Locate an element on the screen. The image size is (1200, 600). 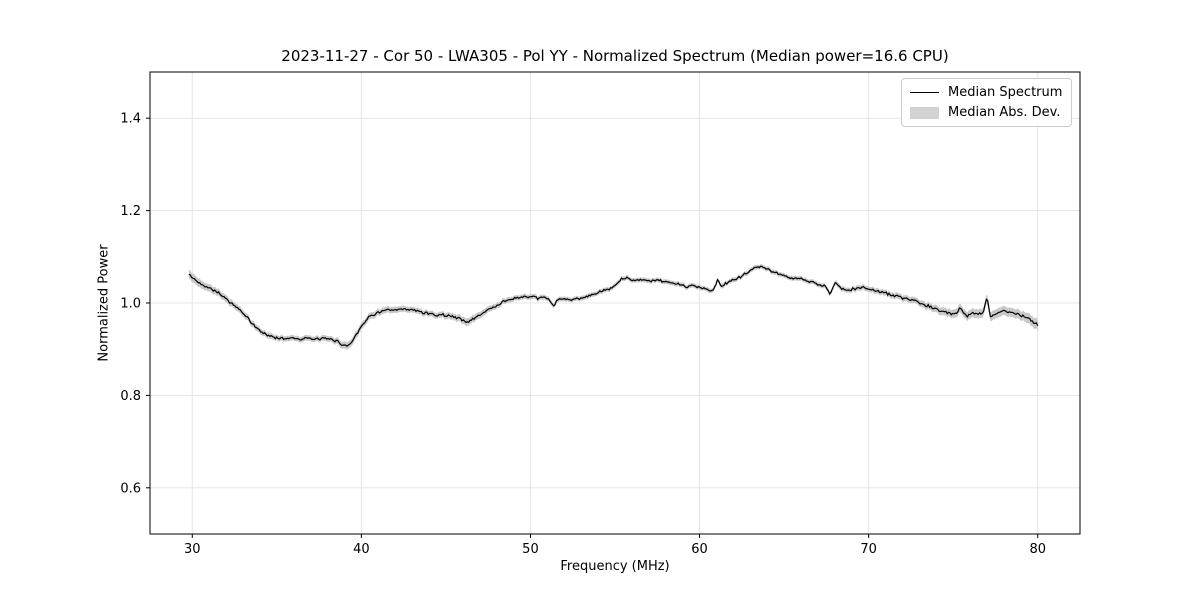
legend-label-median-spectrum: Median Spectrum is located at coordinates (1005, 92).